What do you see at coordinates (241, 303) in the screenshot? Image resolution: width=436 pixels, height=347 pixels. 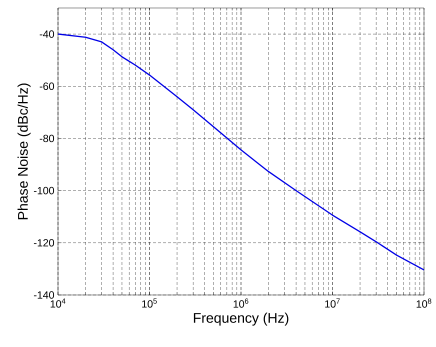 I see `x-tick-label: 10$^{6}$` at bounding box center [241, 303].